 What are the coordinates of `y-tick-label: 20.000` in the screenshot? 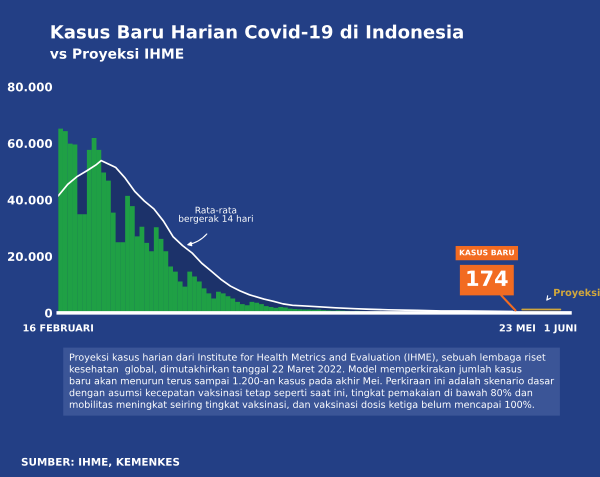 It's located at (30, 257).